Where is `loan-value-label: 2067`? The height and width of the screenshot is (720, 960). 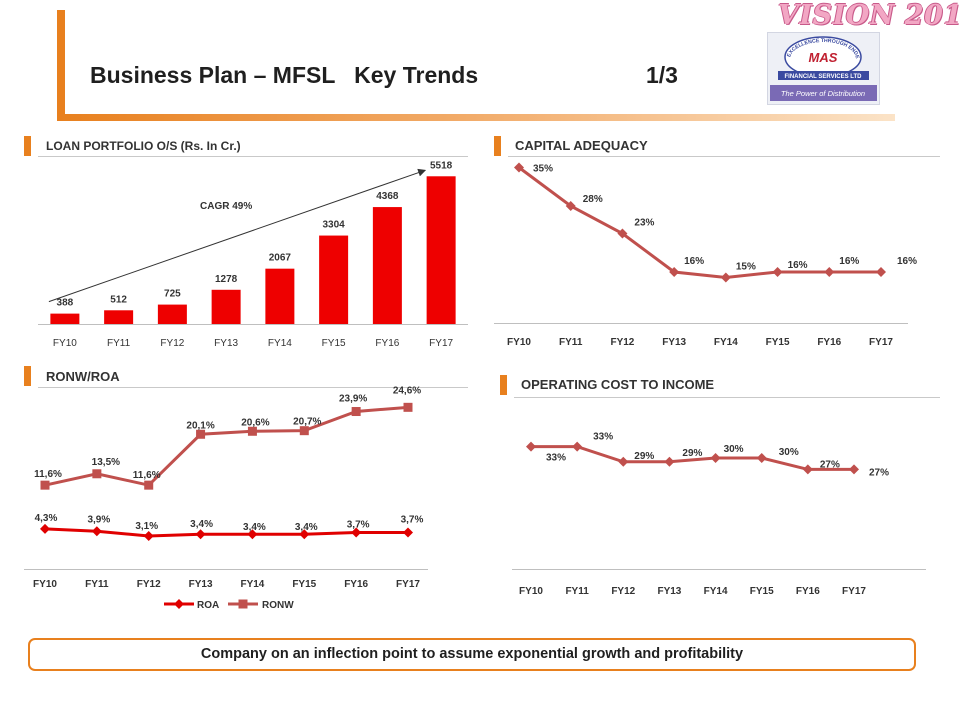 loan-value-label: 2067 is located at coordinates (280, 258).